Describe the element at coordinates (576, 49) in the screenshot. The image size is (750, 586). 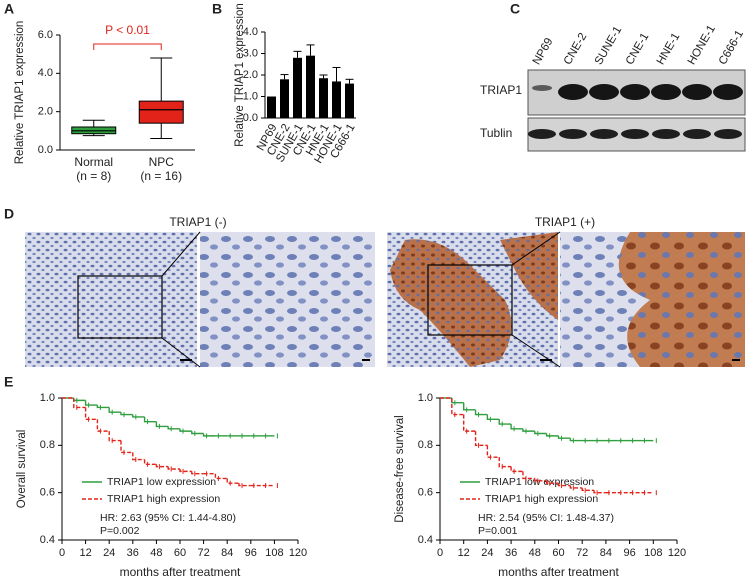
I see `lane-label: CNE-2` at that location.